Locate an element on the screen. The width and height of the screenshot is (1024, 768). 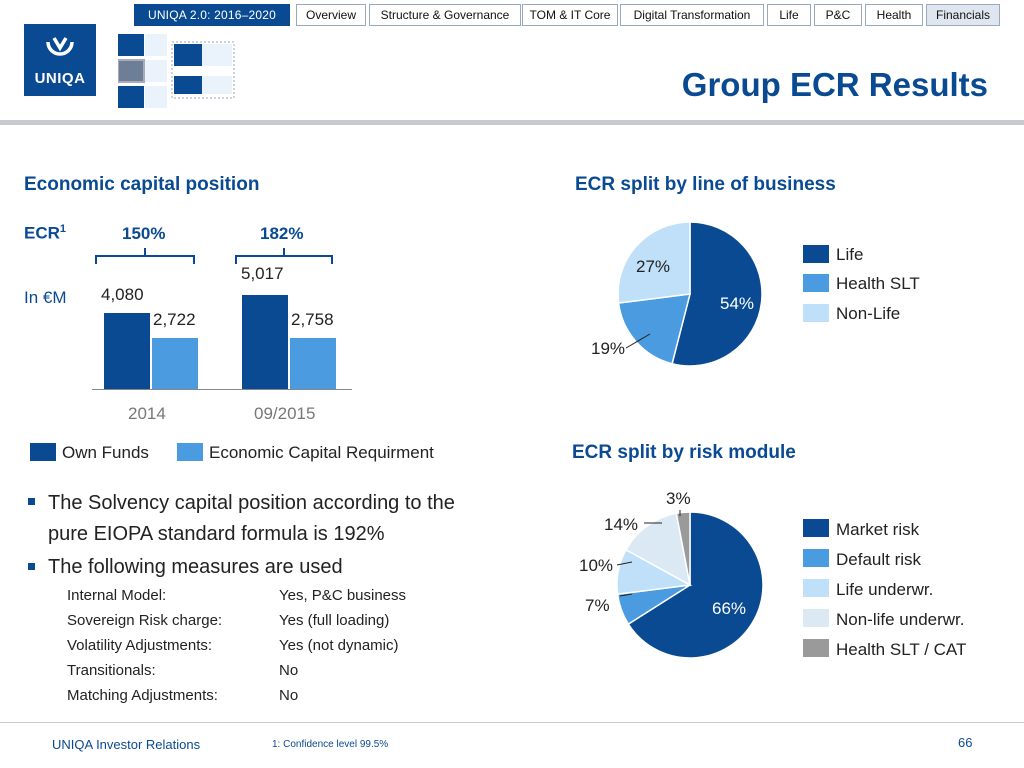
legend-health-slt: Health SLT is located at coordinates (878, 283).